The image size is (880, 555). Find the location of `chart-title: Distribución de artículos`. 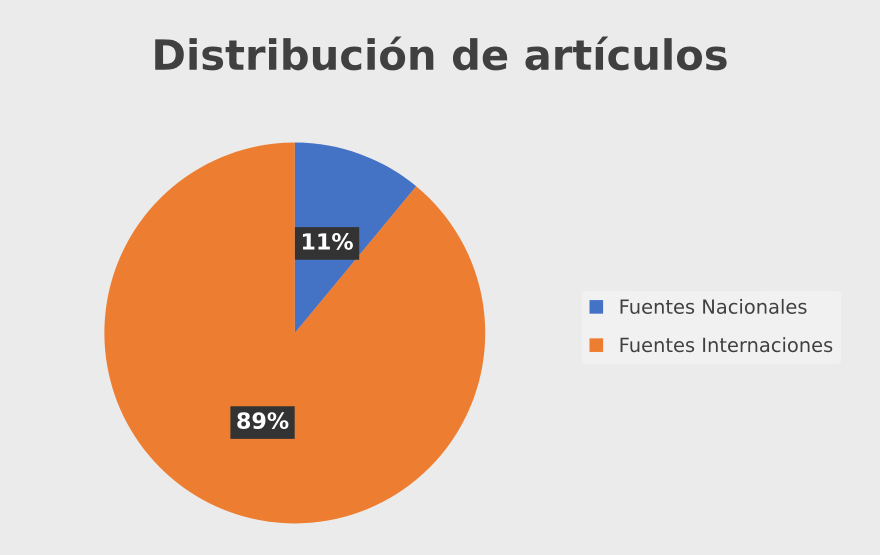

chart-title: Distribución de artículos is located at coordinates (441, 53).